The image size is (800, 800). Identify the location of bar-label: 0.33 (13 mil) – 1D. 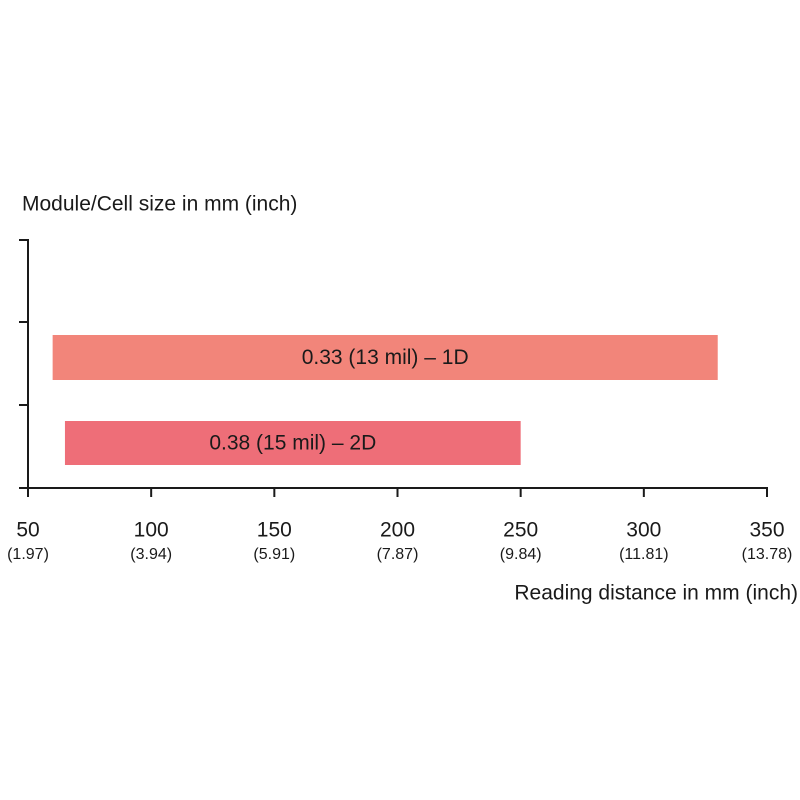
(385, 357).